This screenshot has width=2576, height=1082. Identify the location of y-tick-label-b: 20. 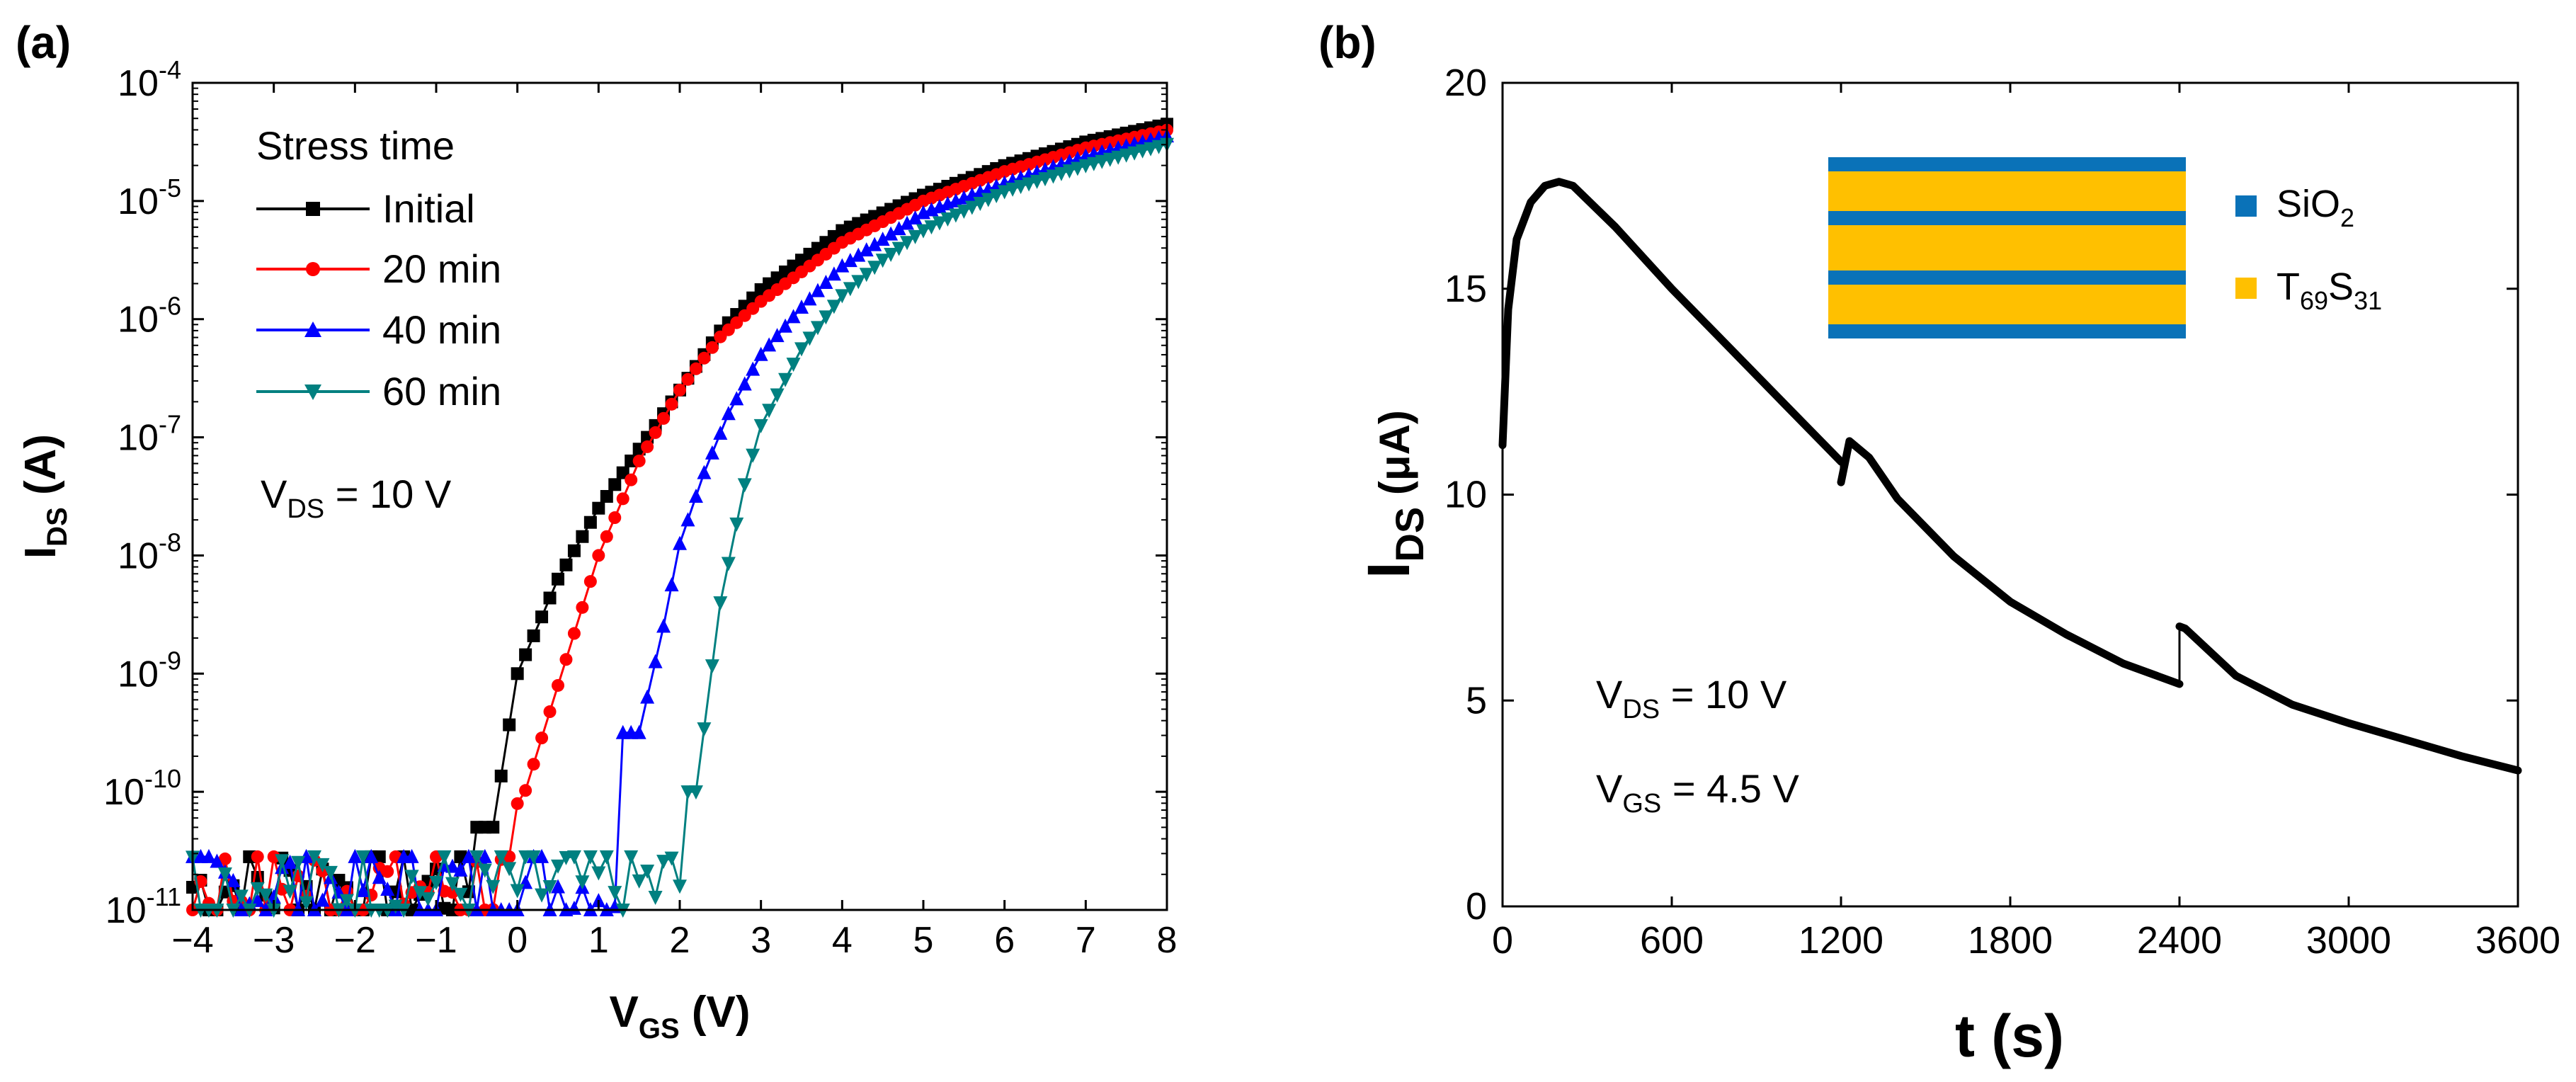
(1466, 83).